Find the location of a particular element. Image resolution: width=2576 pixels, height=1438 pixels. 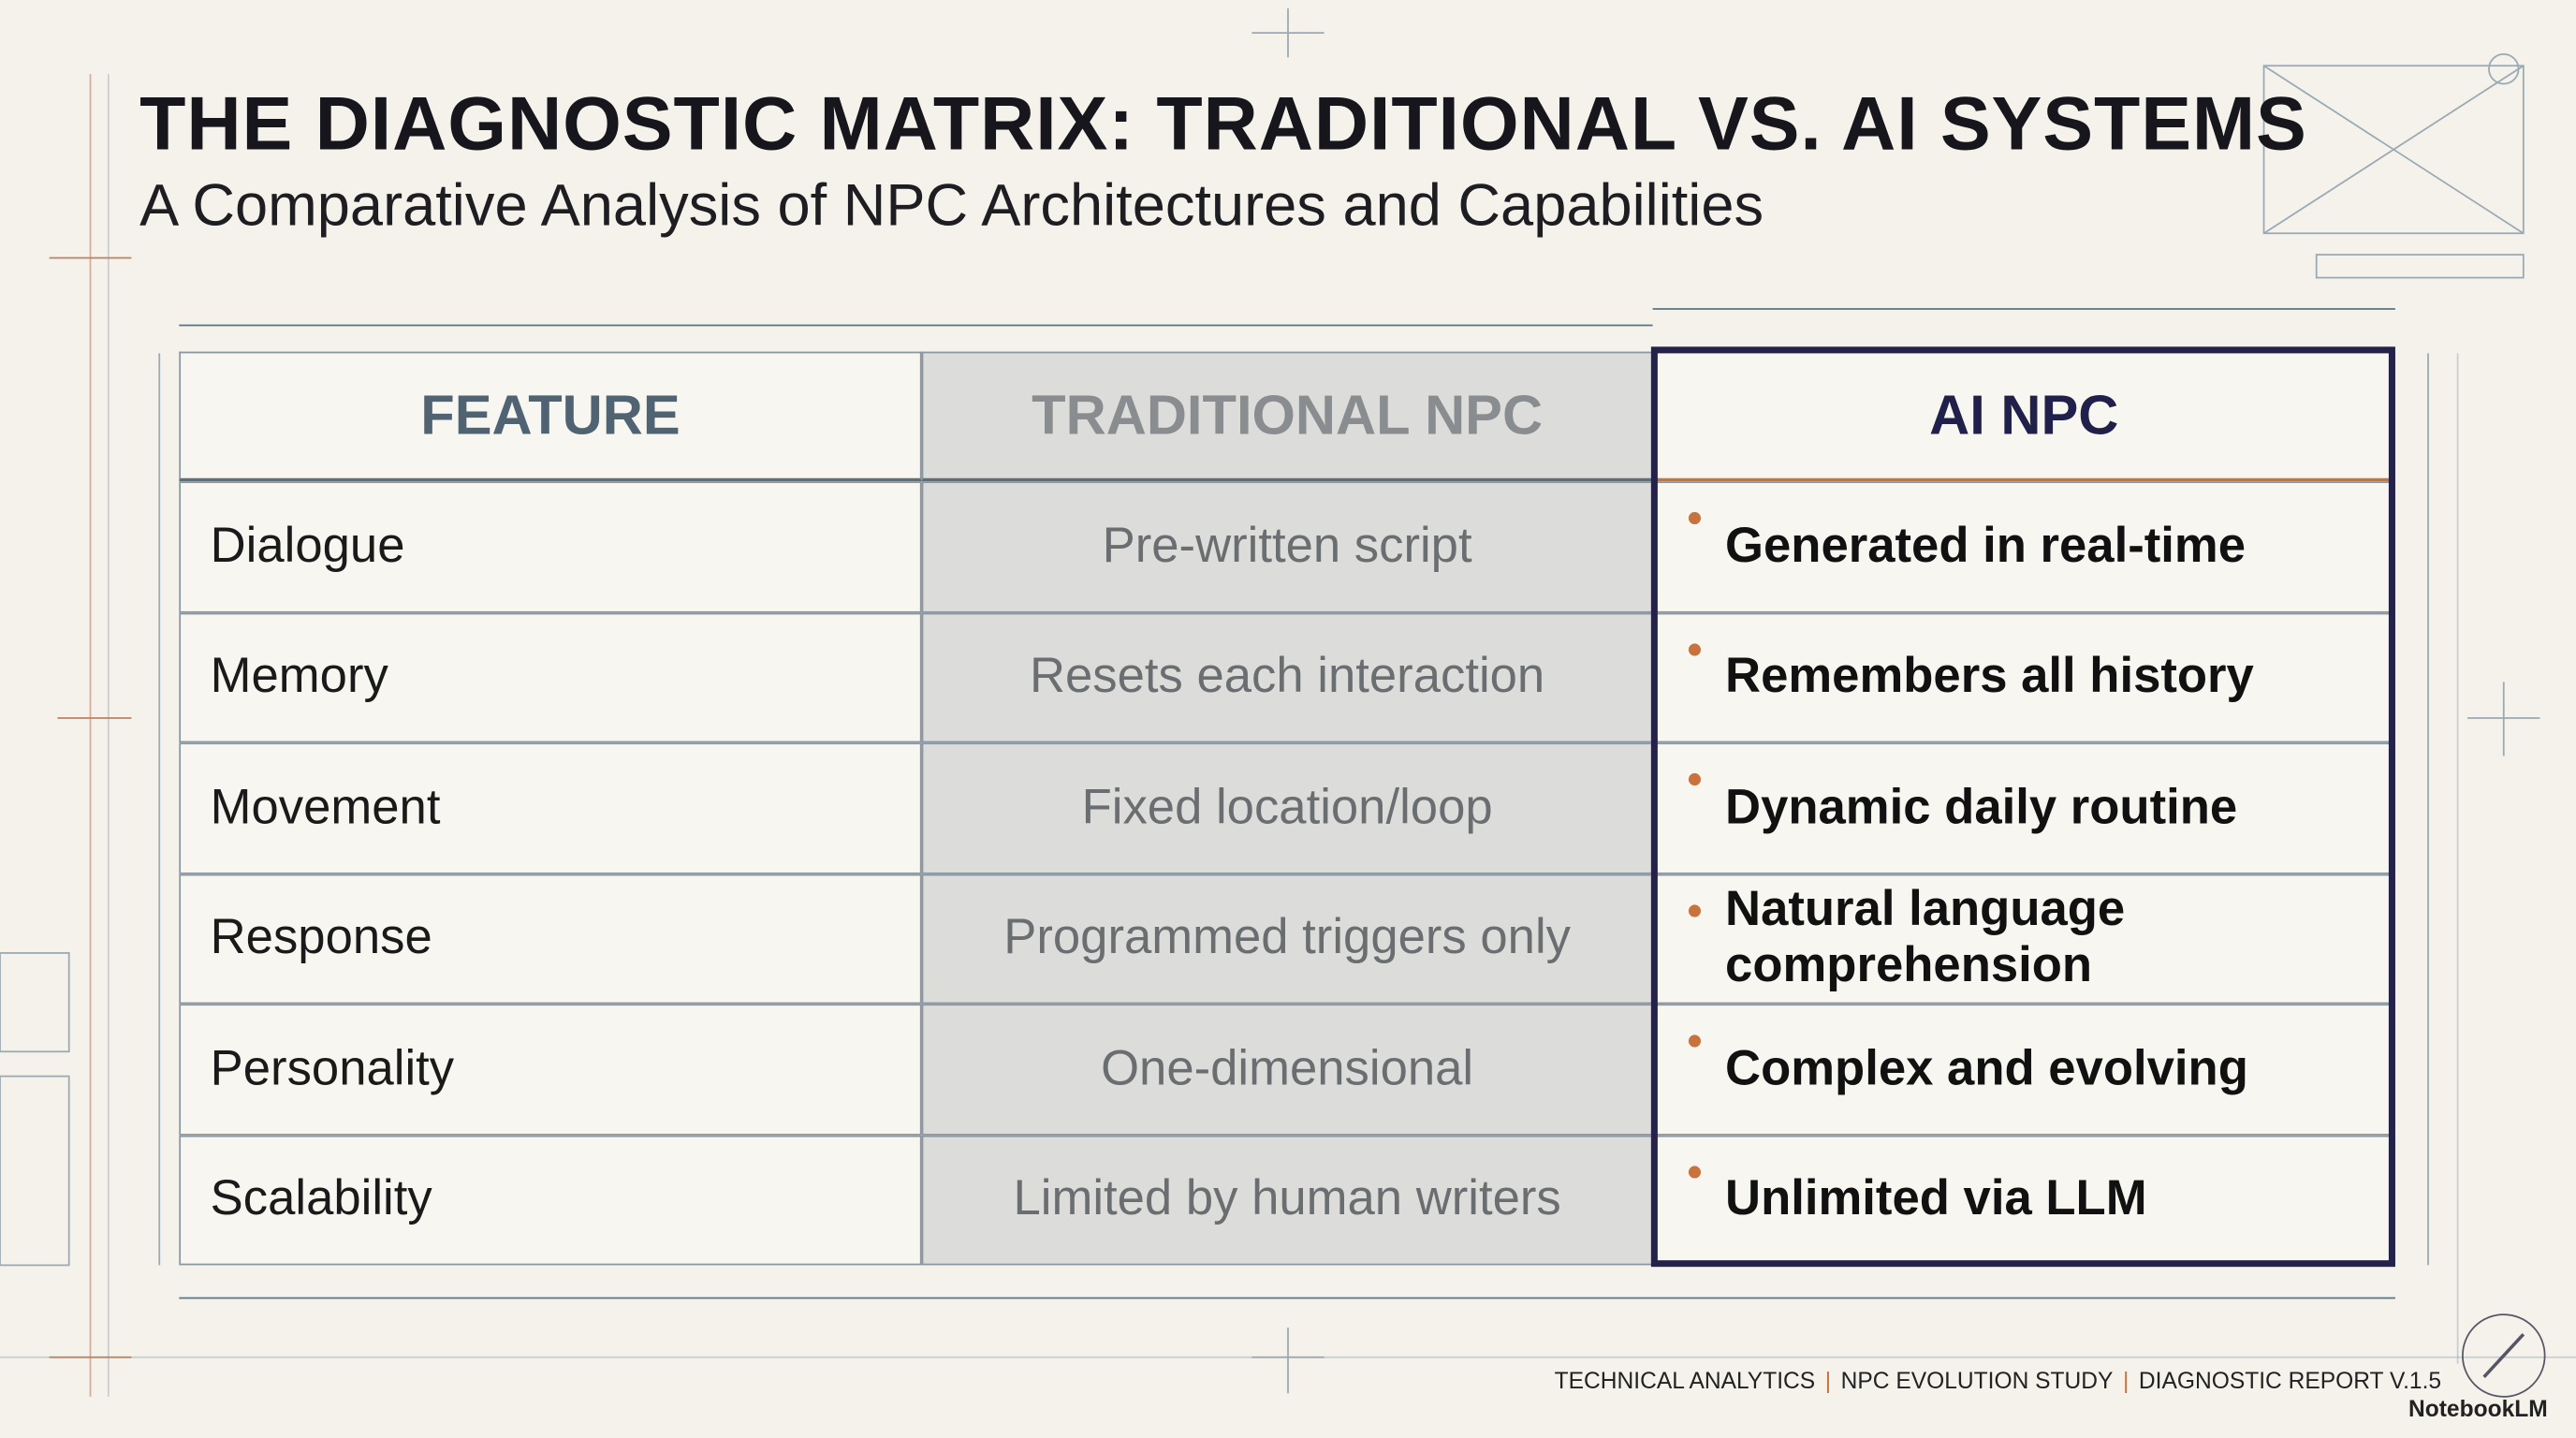

table-cell: Movement is located at coordinates (550, 807).